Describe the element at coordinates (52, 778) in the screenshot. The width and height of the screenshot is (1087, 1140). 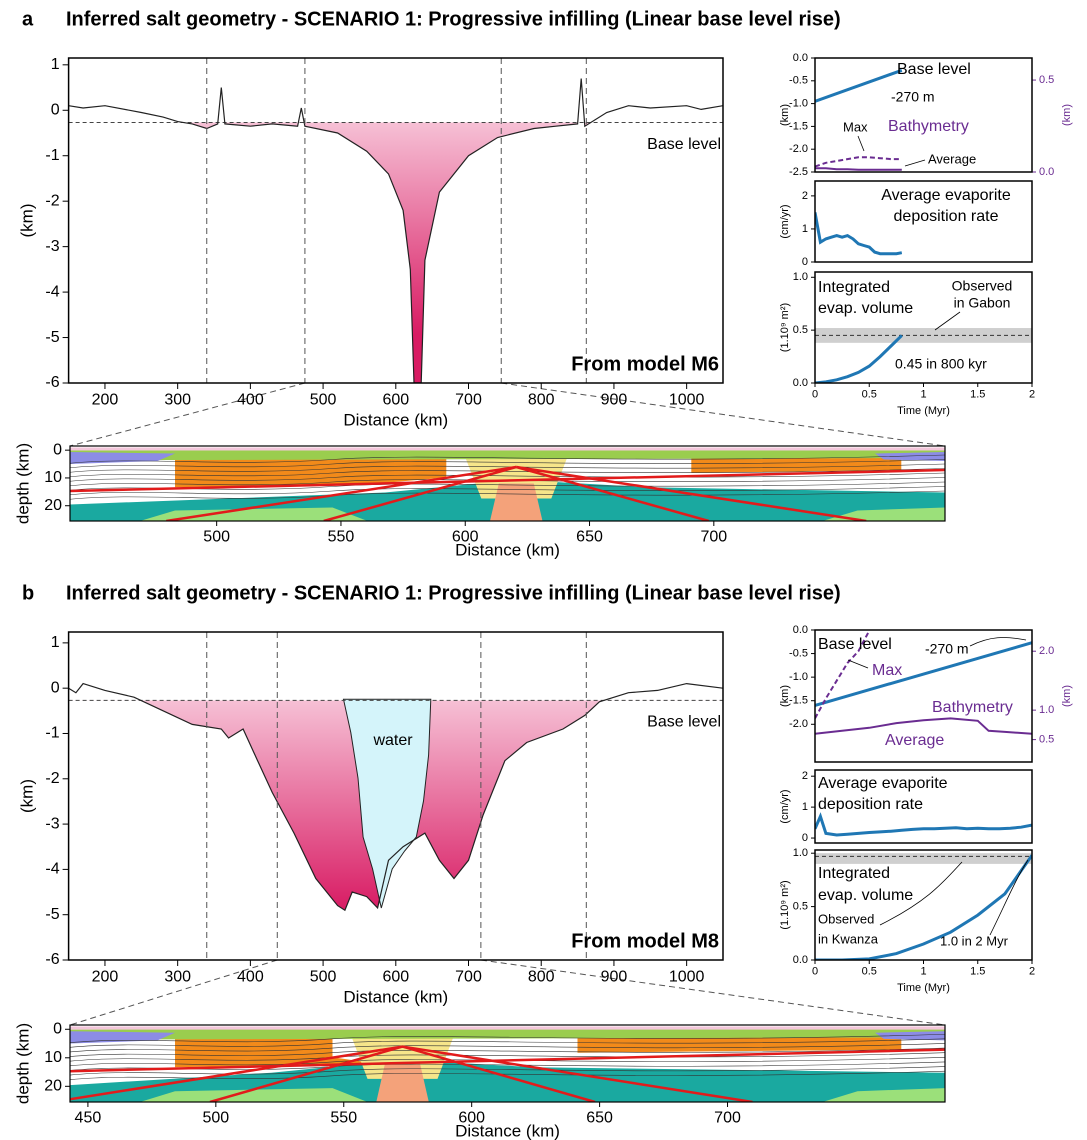
I see `y-tick-label: -2` at that location.